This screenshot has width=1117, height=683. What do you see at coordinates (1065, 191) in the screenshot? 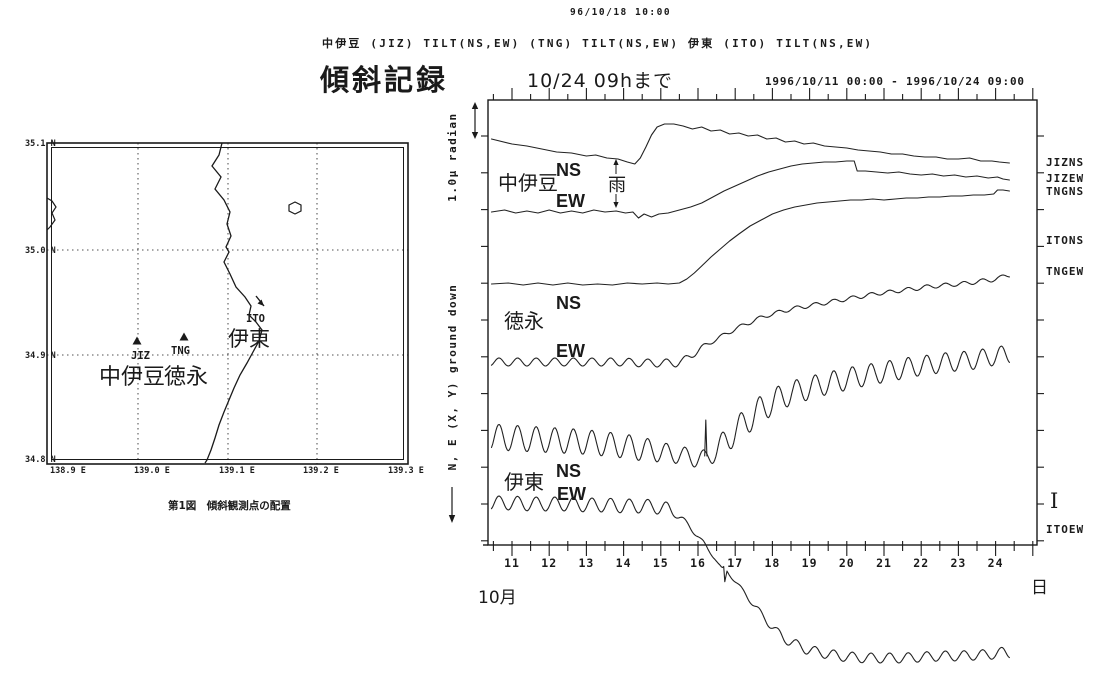
I see `channel-label-tngns: TNGNS` at bounding box center [1065, 191].